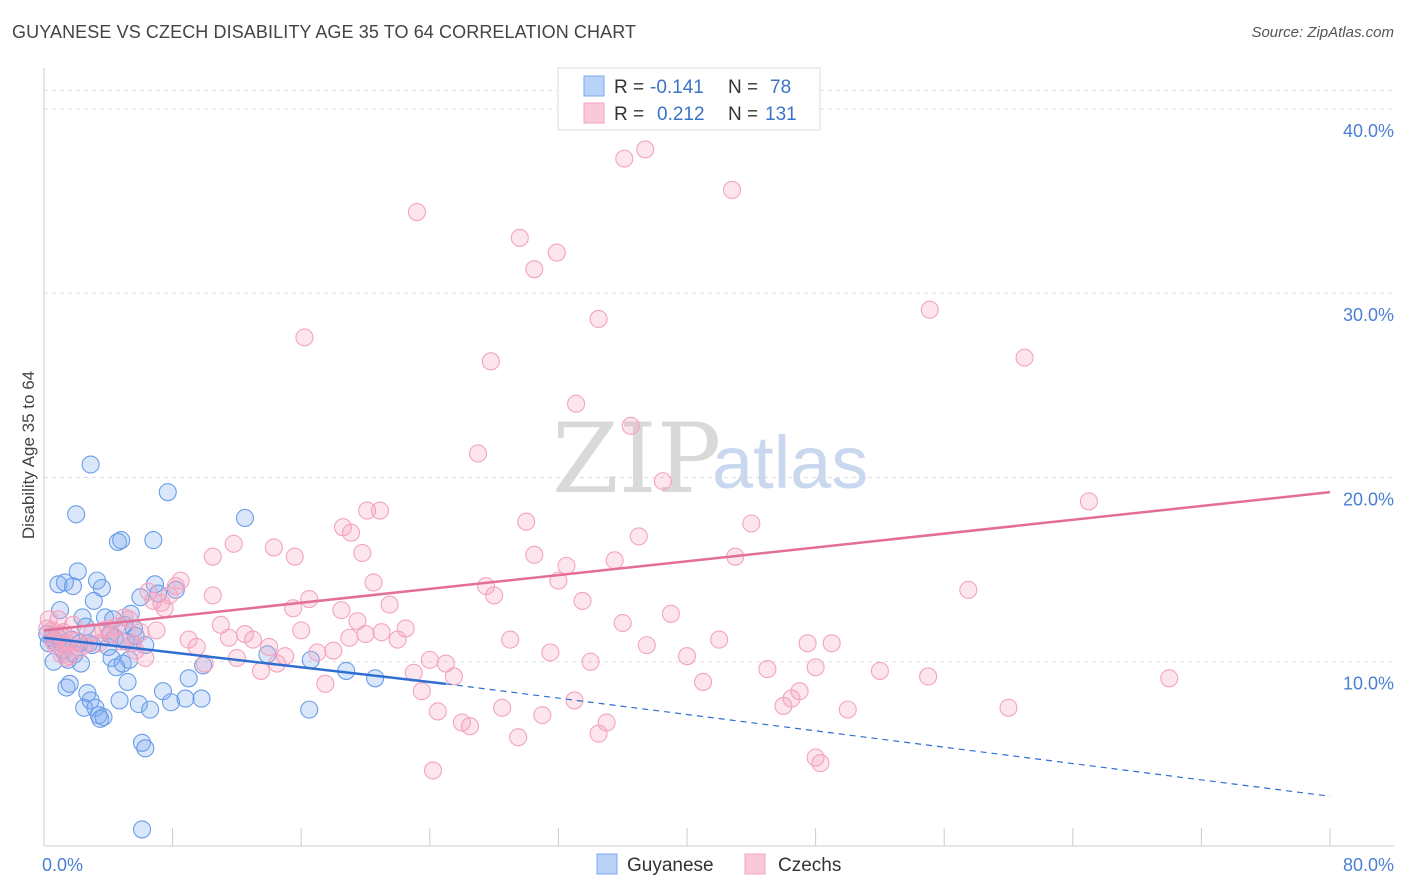  What do you see at coordinates (718, 864) in the screenshot?
I see `series-legend: Guyanese Czechs` at bounding box center [718, 864].